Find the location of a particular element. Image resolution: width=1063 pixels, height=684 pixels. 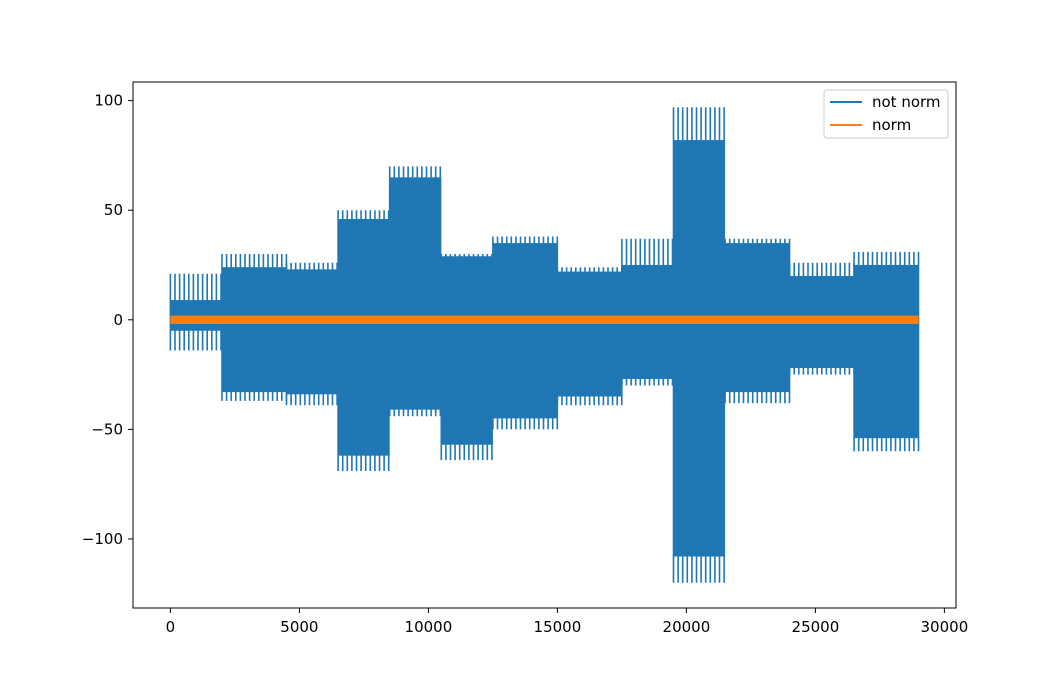

x-tick-label: 30000 is located at coordinates (945, 627).